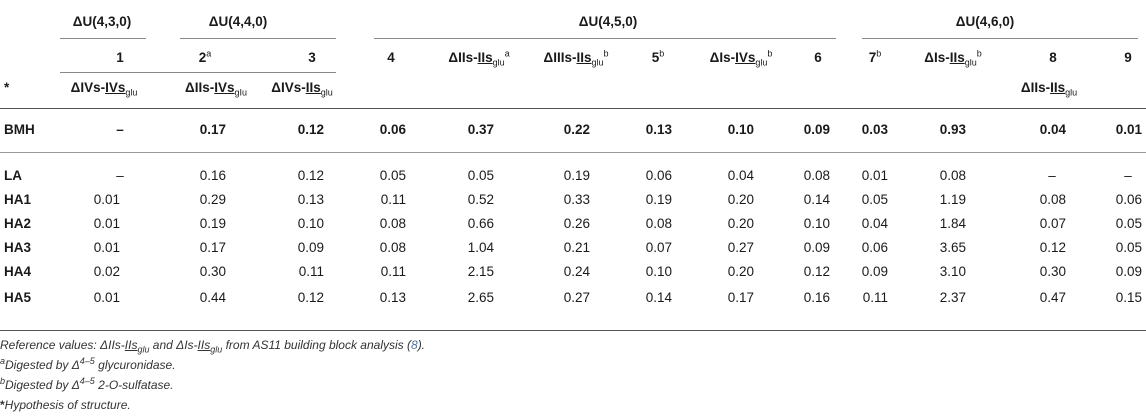  Describe the element at coordinates (479, 58) in the screenshot. I see `structure-header-u450-a: ΔIIs-IIsglua` at that location.